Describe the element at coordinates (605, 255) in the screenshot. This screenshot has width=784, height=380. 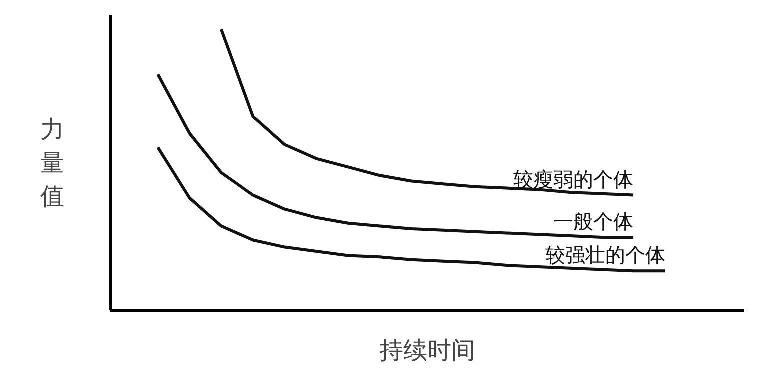
I see `series-label: 较强壮的个体` at that location.